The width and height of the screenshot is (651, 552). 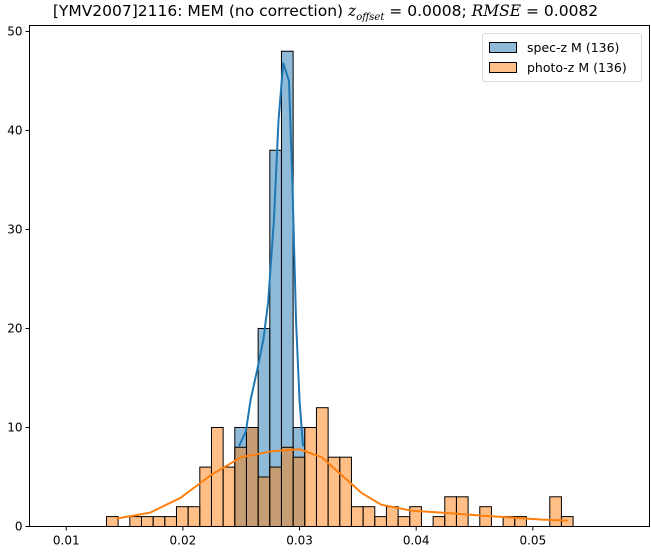 I want to click on legend-swatch-spec-z, so click(x=503, y=47).